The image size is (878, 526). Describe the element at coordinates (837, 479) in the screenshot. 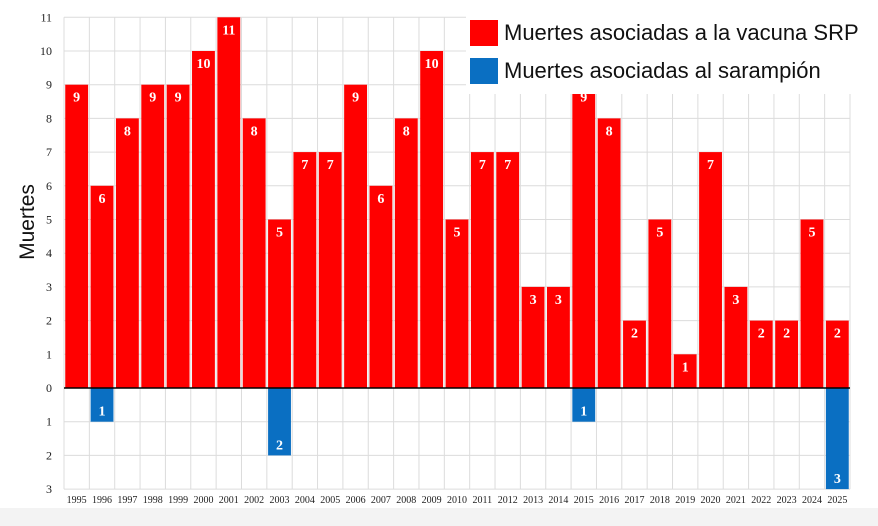

I see `data-label-measles: 3` at that location.